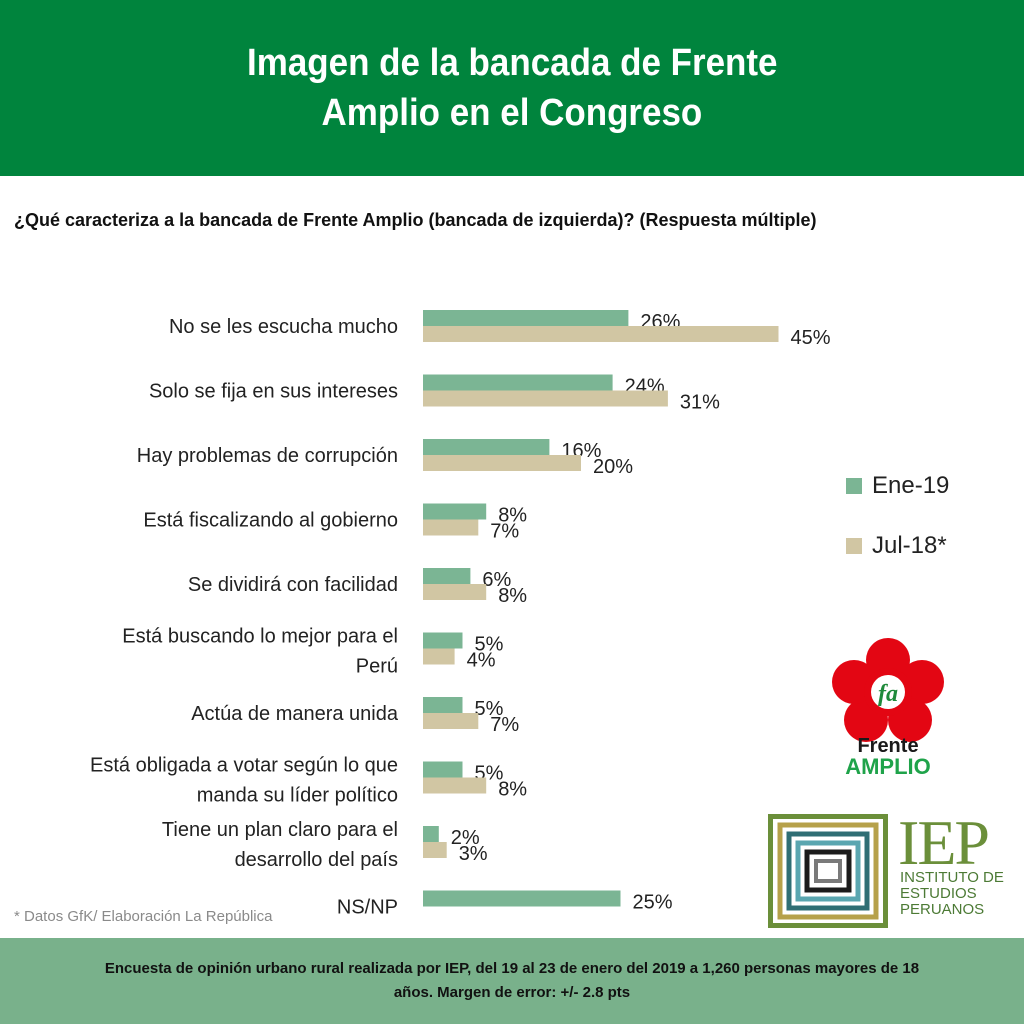 The image size is (1024, 1024). I want to click on fa-logo-word-1: Frente, so click(887, 746).